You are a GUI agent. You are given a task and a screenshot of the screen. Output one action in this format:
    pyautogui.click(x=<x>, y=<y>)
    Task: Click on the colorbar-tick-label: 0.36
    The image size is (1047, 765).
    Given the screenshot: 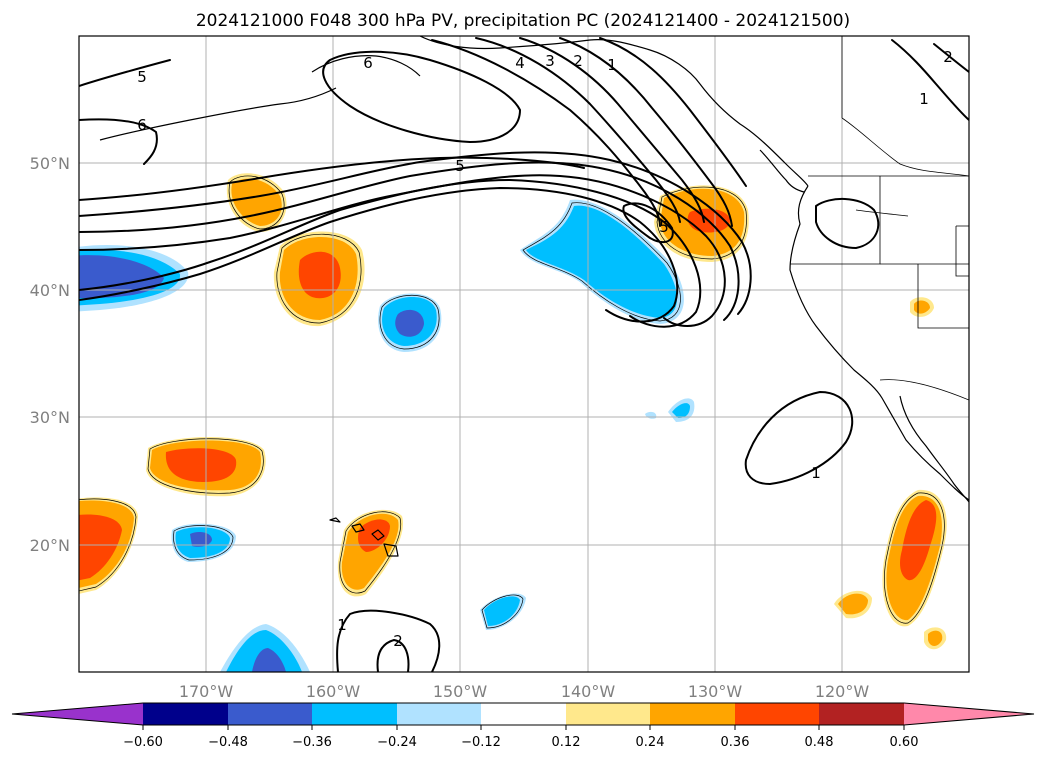 What is the action you would take?
    pyautogui.click(x=735, y=742)
    